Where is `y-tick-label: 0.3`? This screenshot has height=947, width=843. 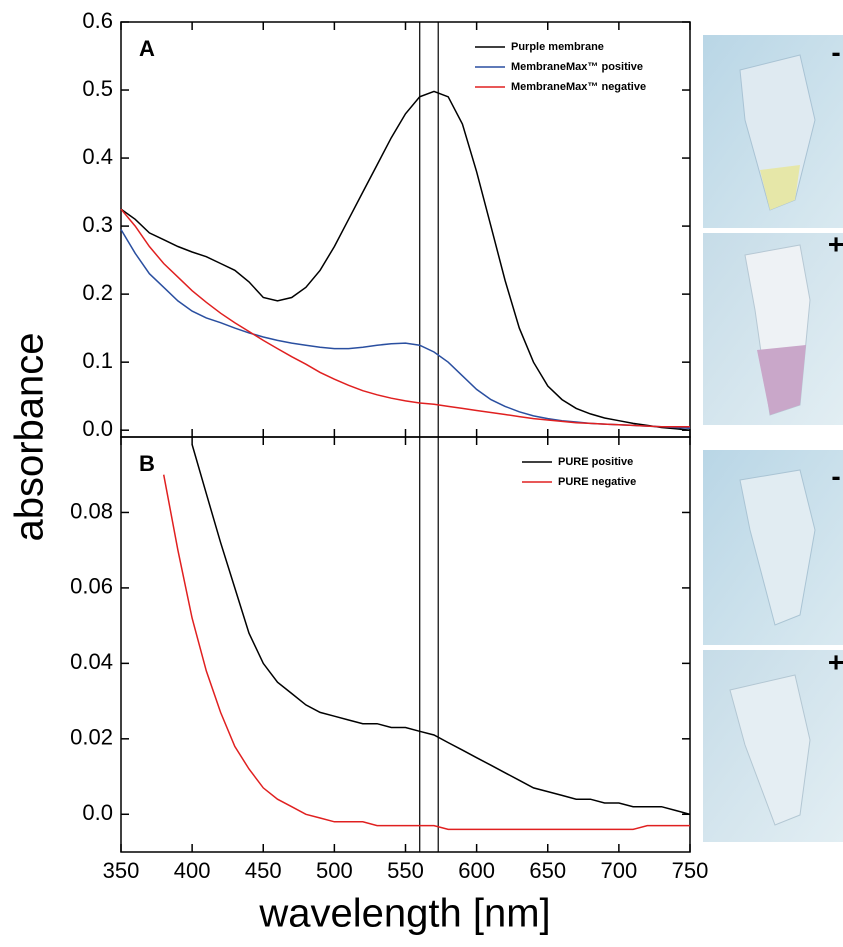 y-tick-label: 0.3 is located at coordinates (97, 224).